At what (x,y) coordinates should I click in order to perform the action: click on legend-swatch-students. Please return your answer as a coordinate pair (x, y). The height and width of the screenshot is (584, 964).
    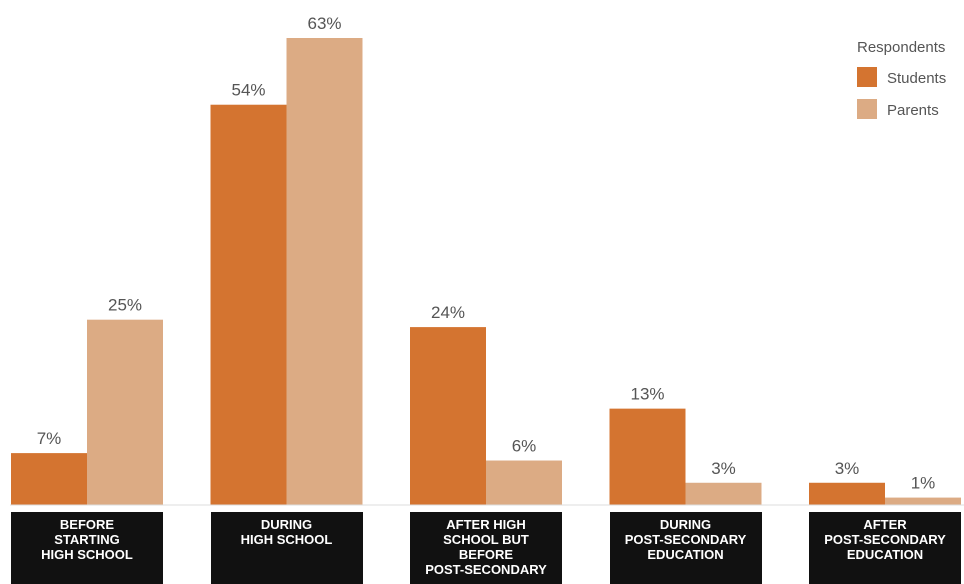
    Looking at the image, I should click on (867, 77).